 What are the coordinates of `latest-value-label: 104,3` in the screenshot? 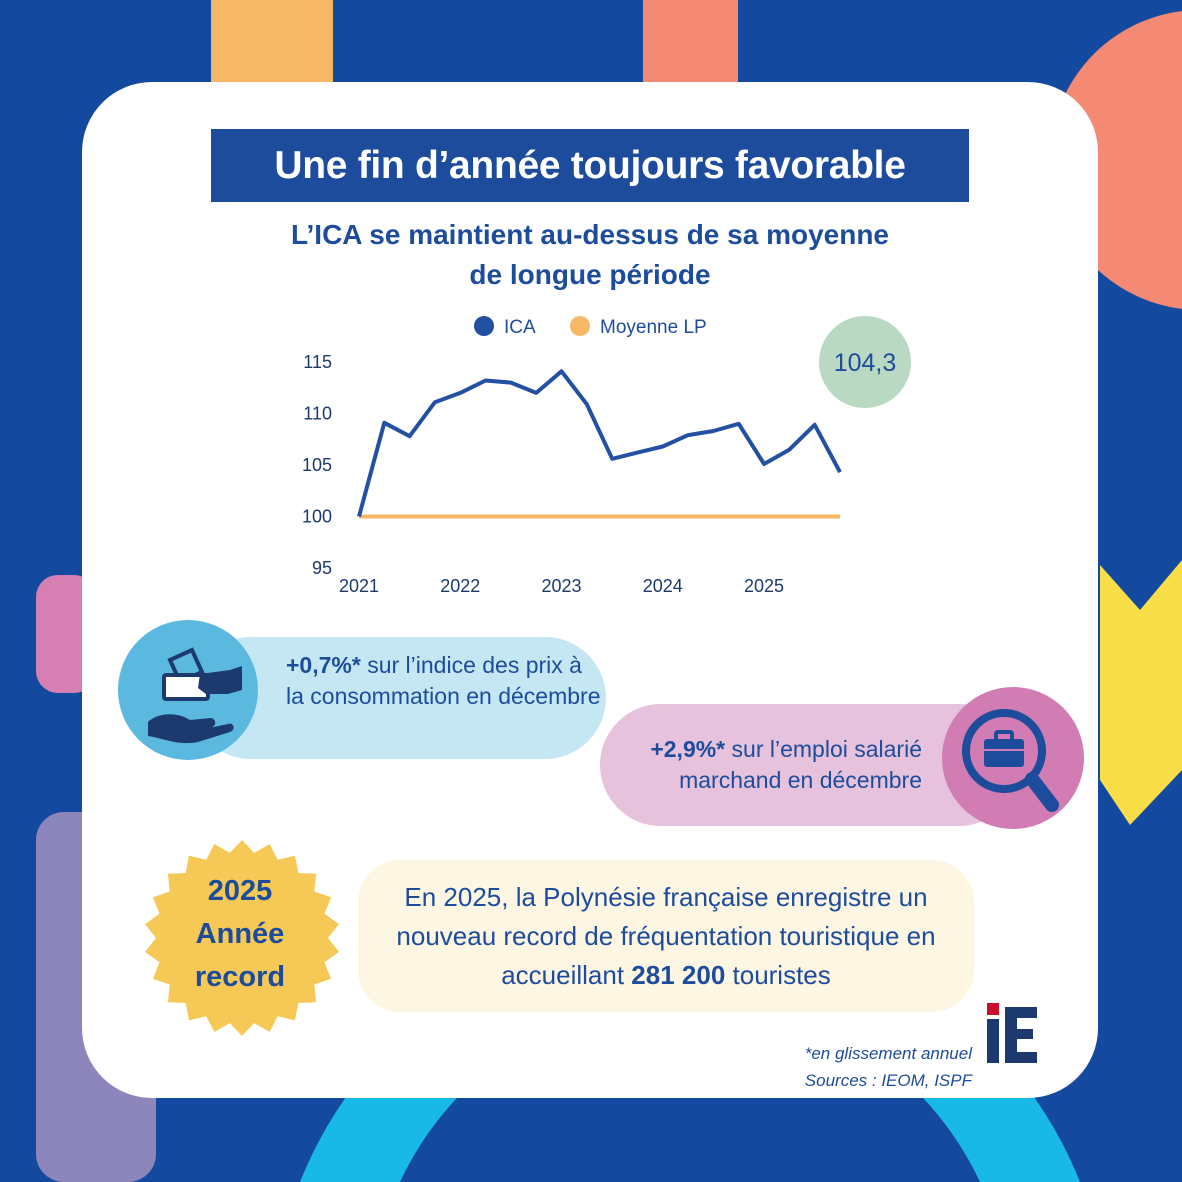 It's located at (865, 363).